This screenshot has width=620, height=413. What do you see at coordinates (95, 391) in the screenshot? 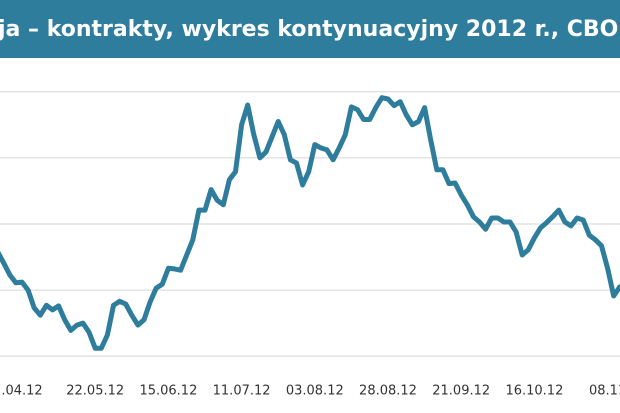
I see `x-tick-label: 22.05.12` at bounding box center [95, 391].